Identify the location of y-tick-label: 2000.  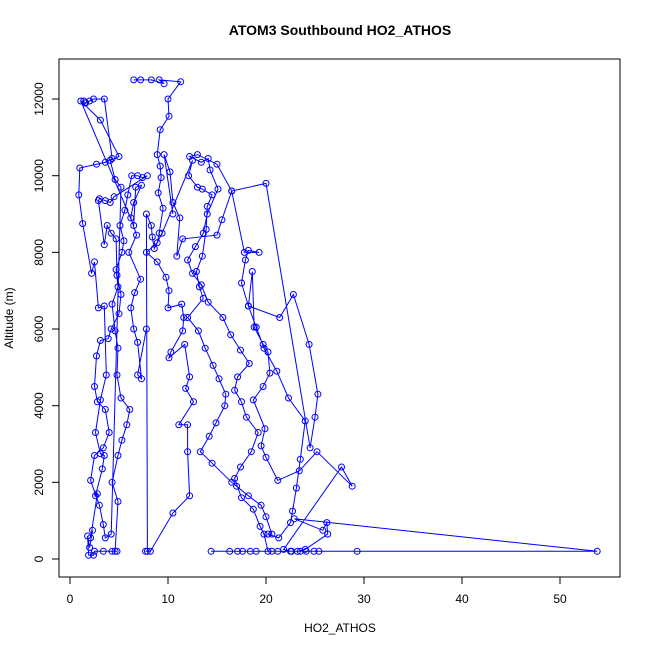
(39, 482).